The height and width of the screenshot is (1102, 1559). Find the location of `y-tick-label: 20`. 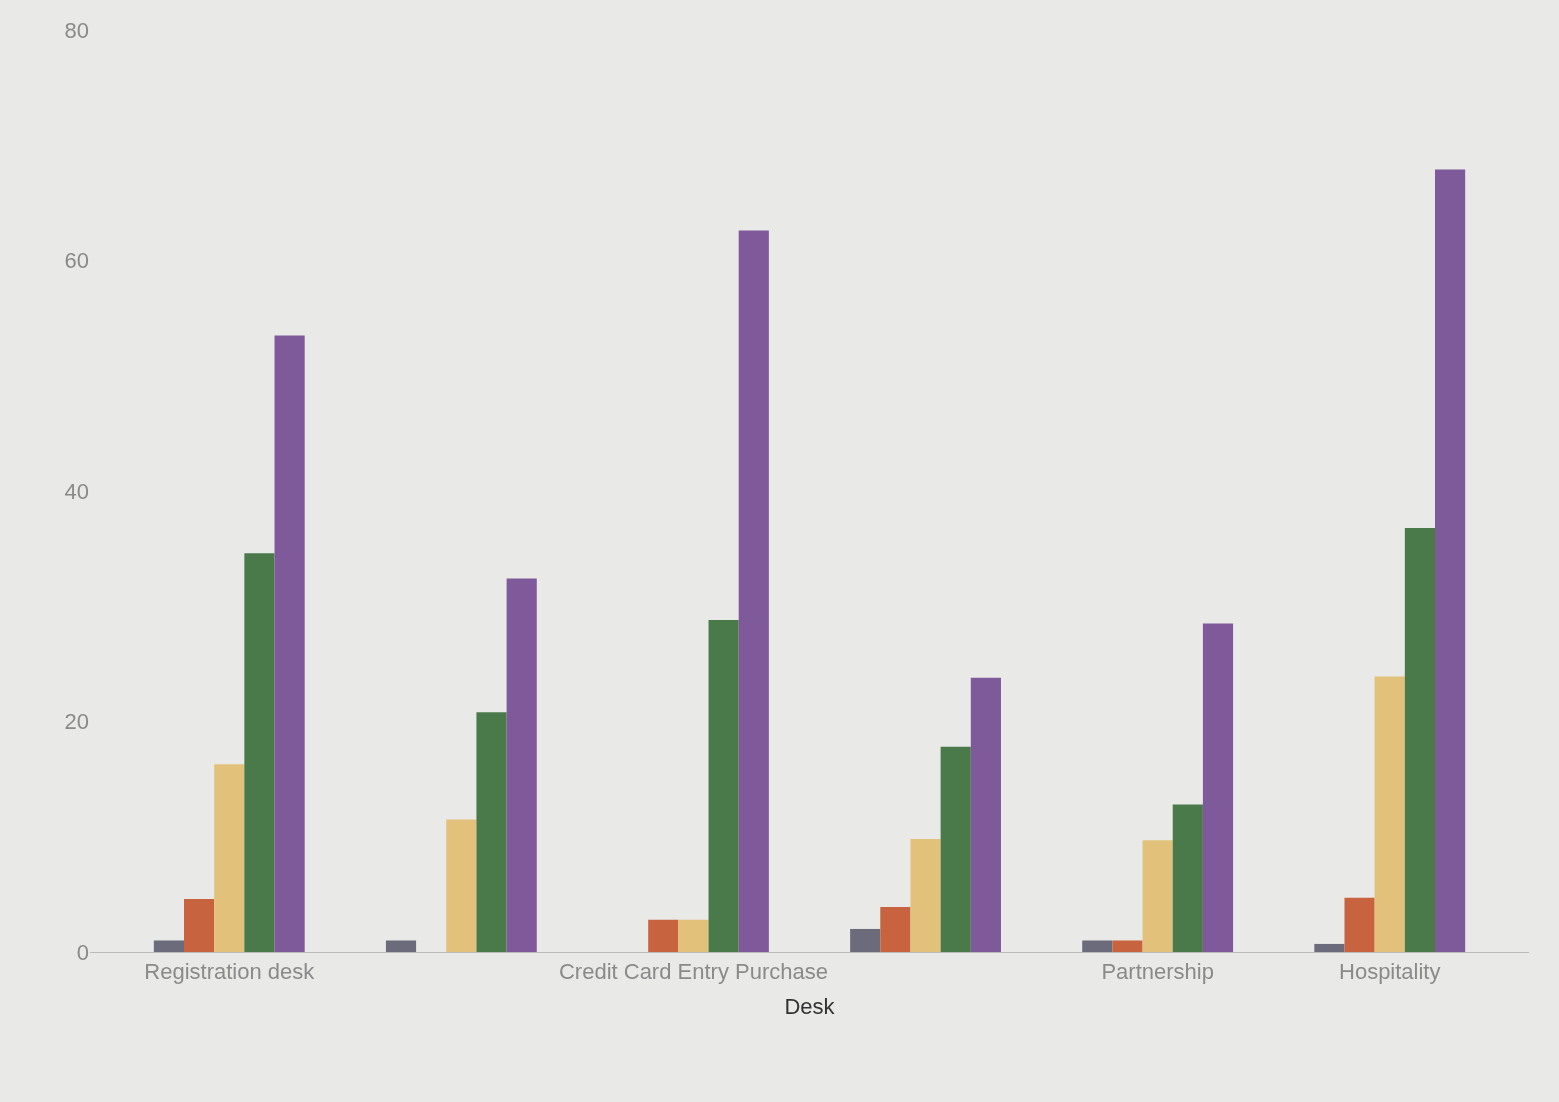

y-tick-label: 20 is located at coordinates (76, 722).